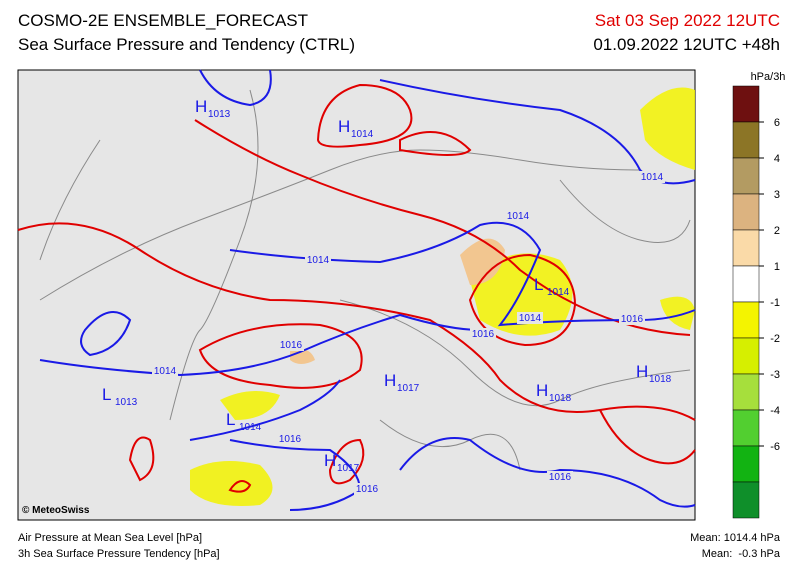  I want to click on footer-right: Mean: -0.3 hPa, so click(741, 554).